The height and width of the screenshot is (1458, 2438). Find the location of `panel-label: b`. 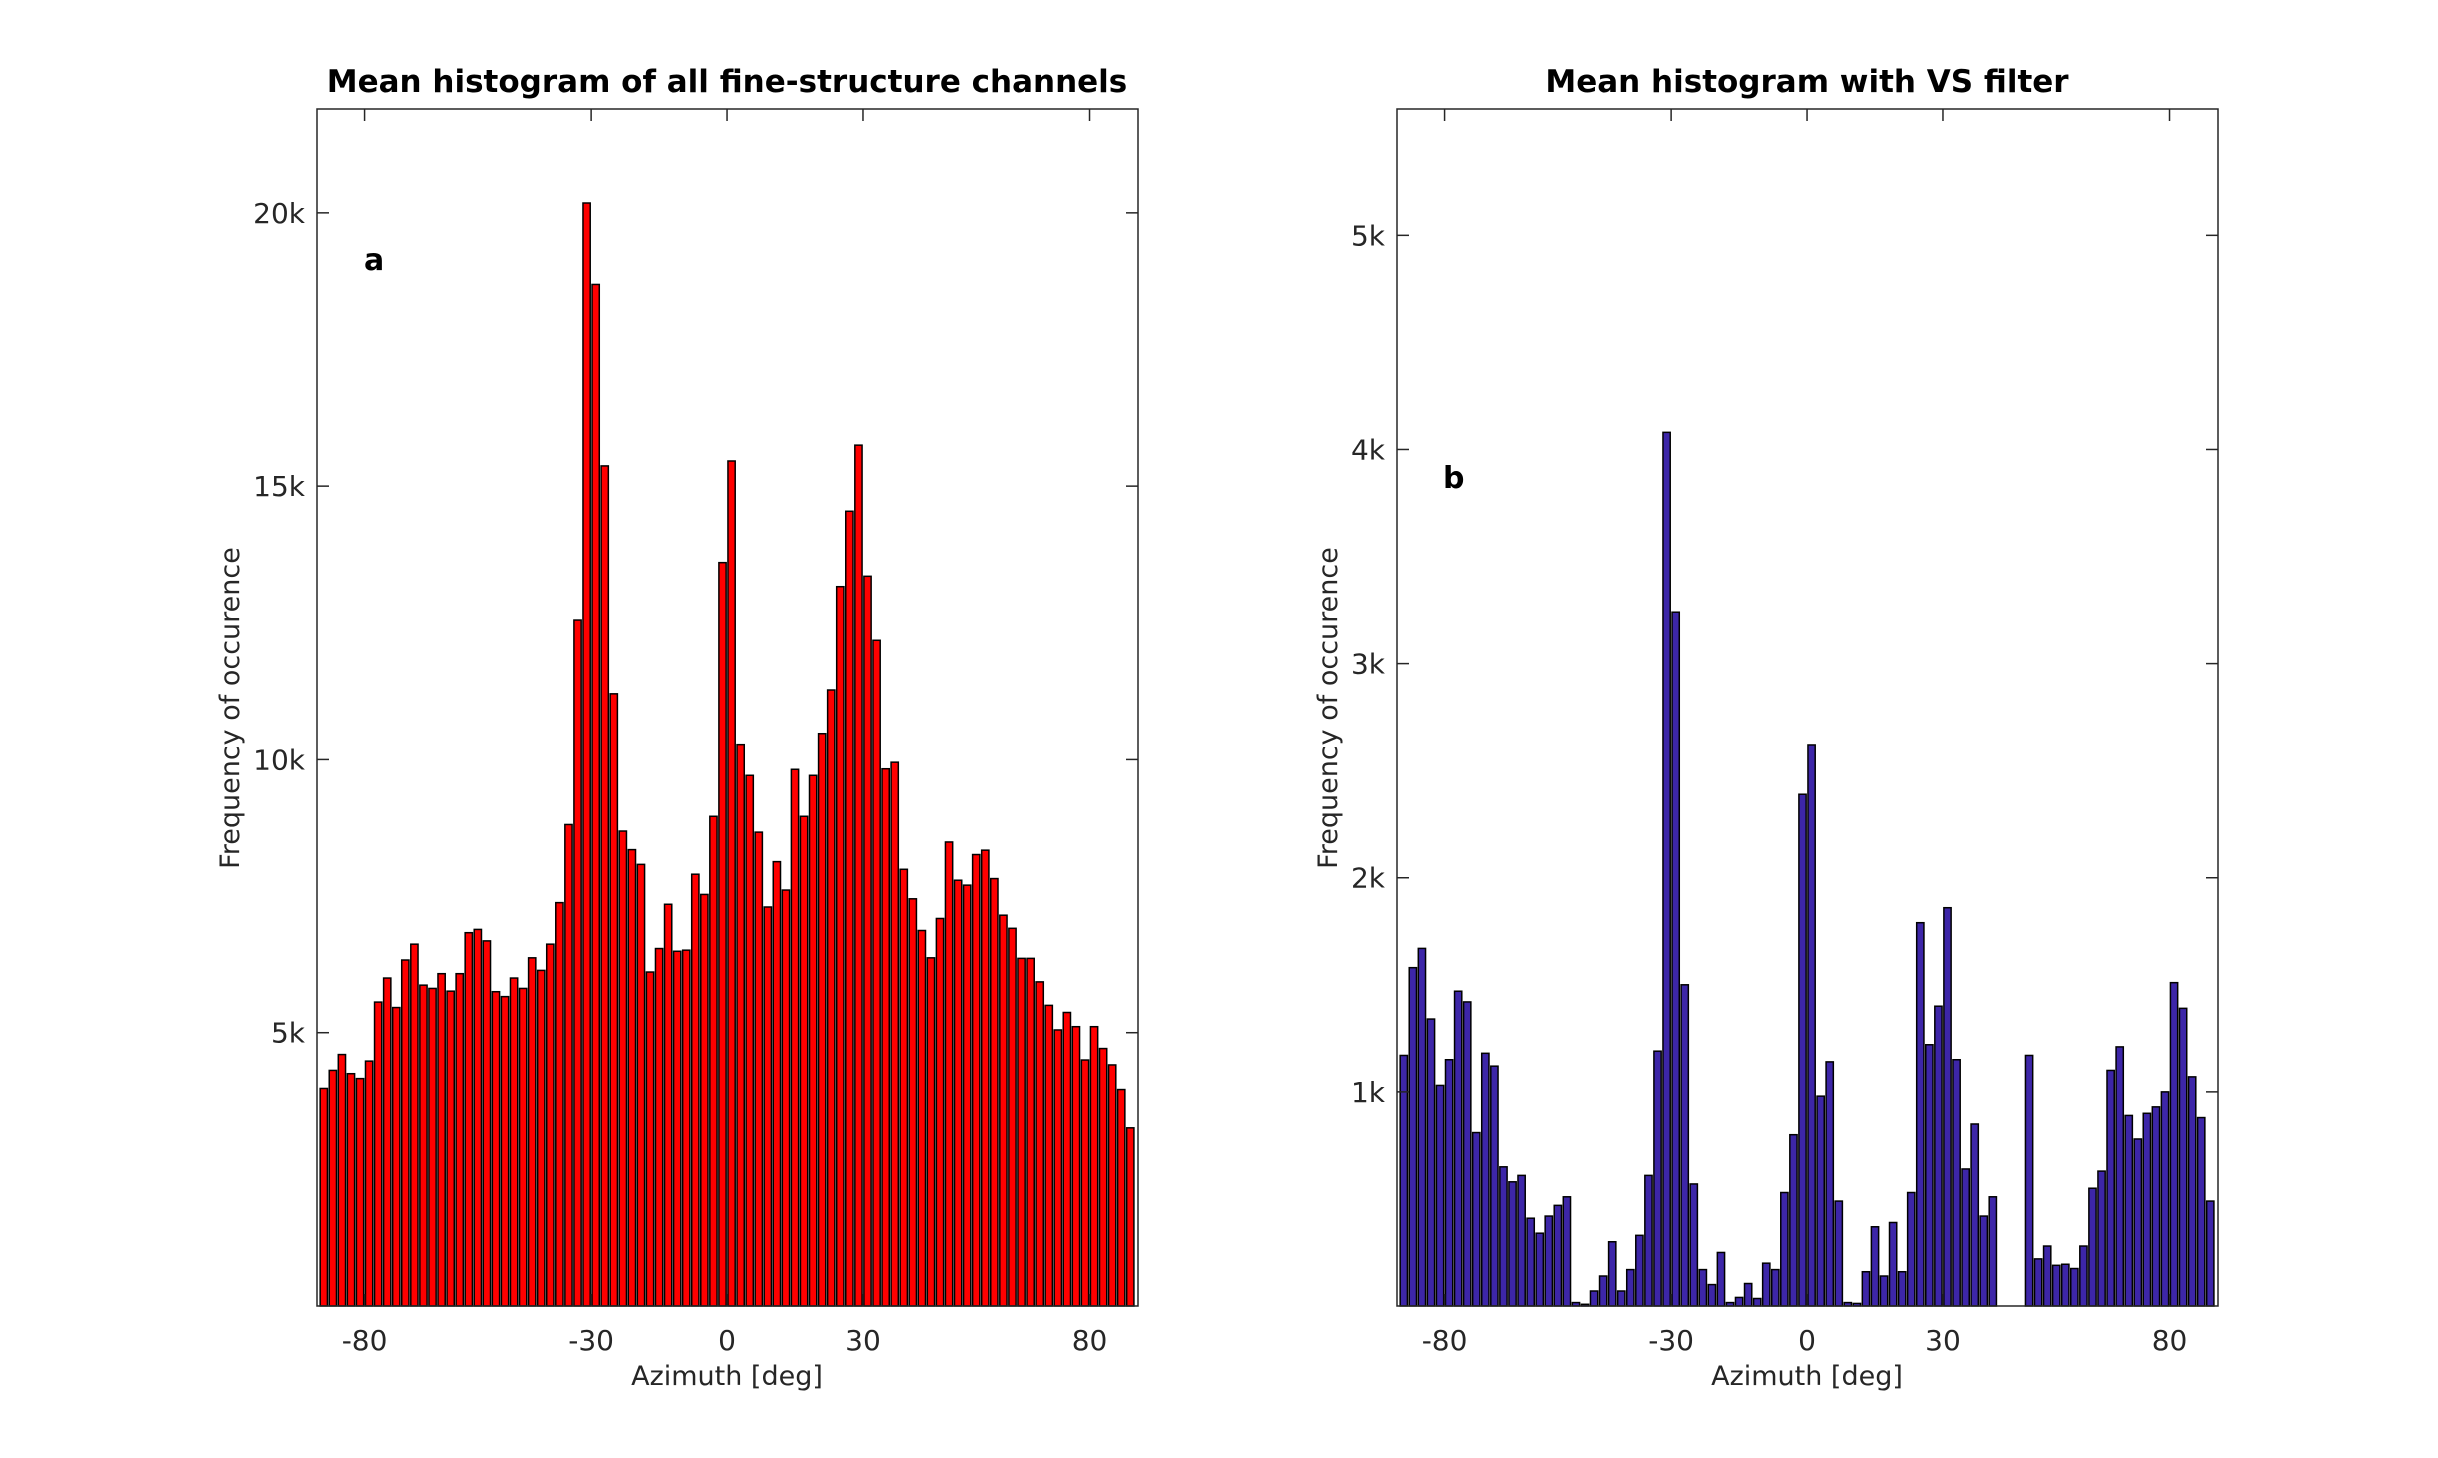

panel-label: b is located at coordinates (1453, 478).